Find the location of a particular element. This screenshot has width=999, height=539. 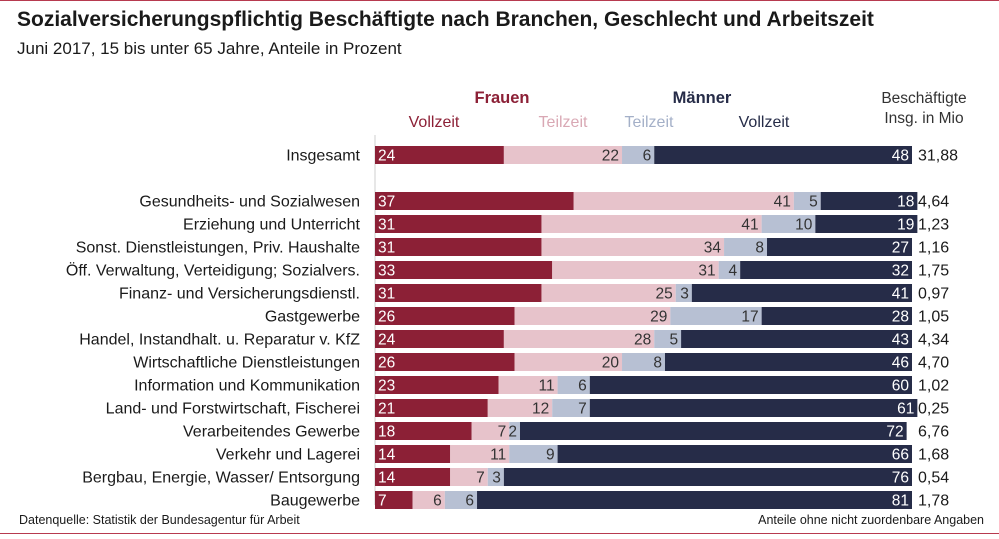

total-header-line-1: Beschäftigte is located at coordinates (923, 98).